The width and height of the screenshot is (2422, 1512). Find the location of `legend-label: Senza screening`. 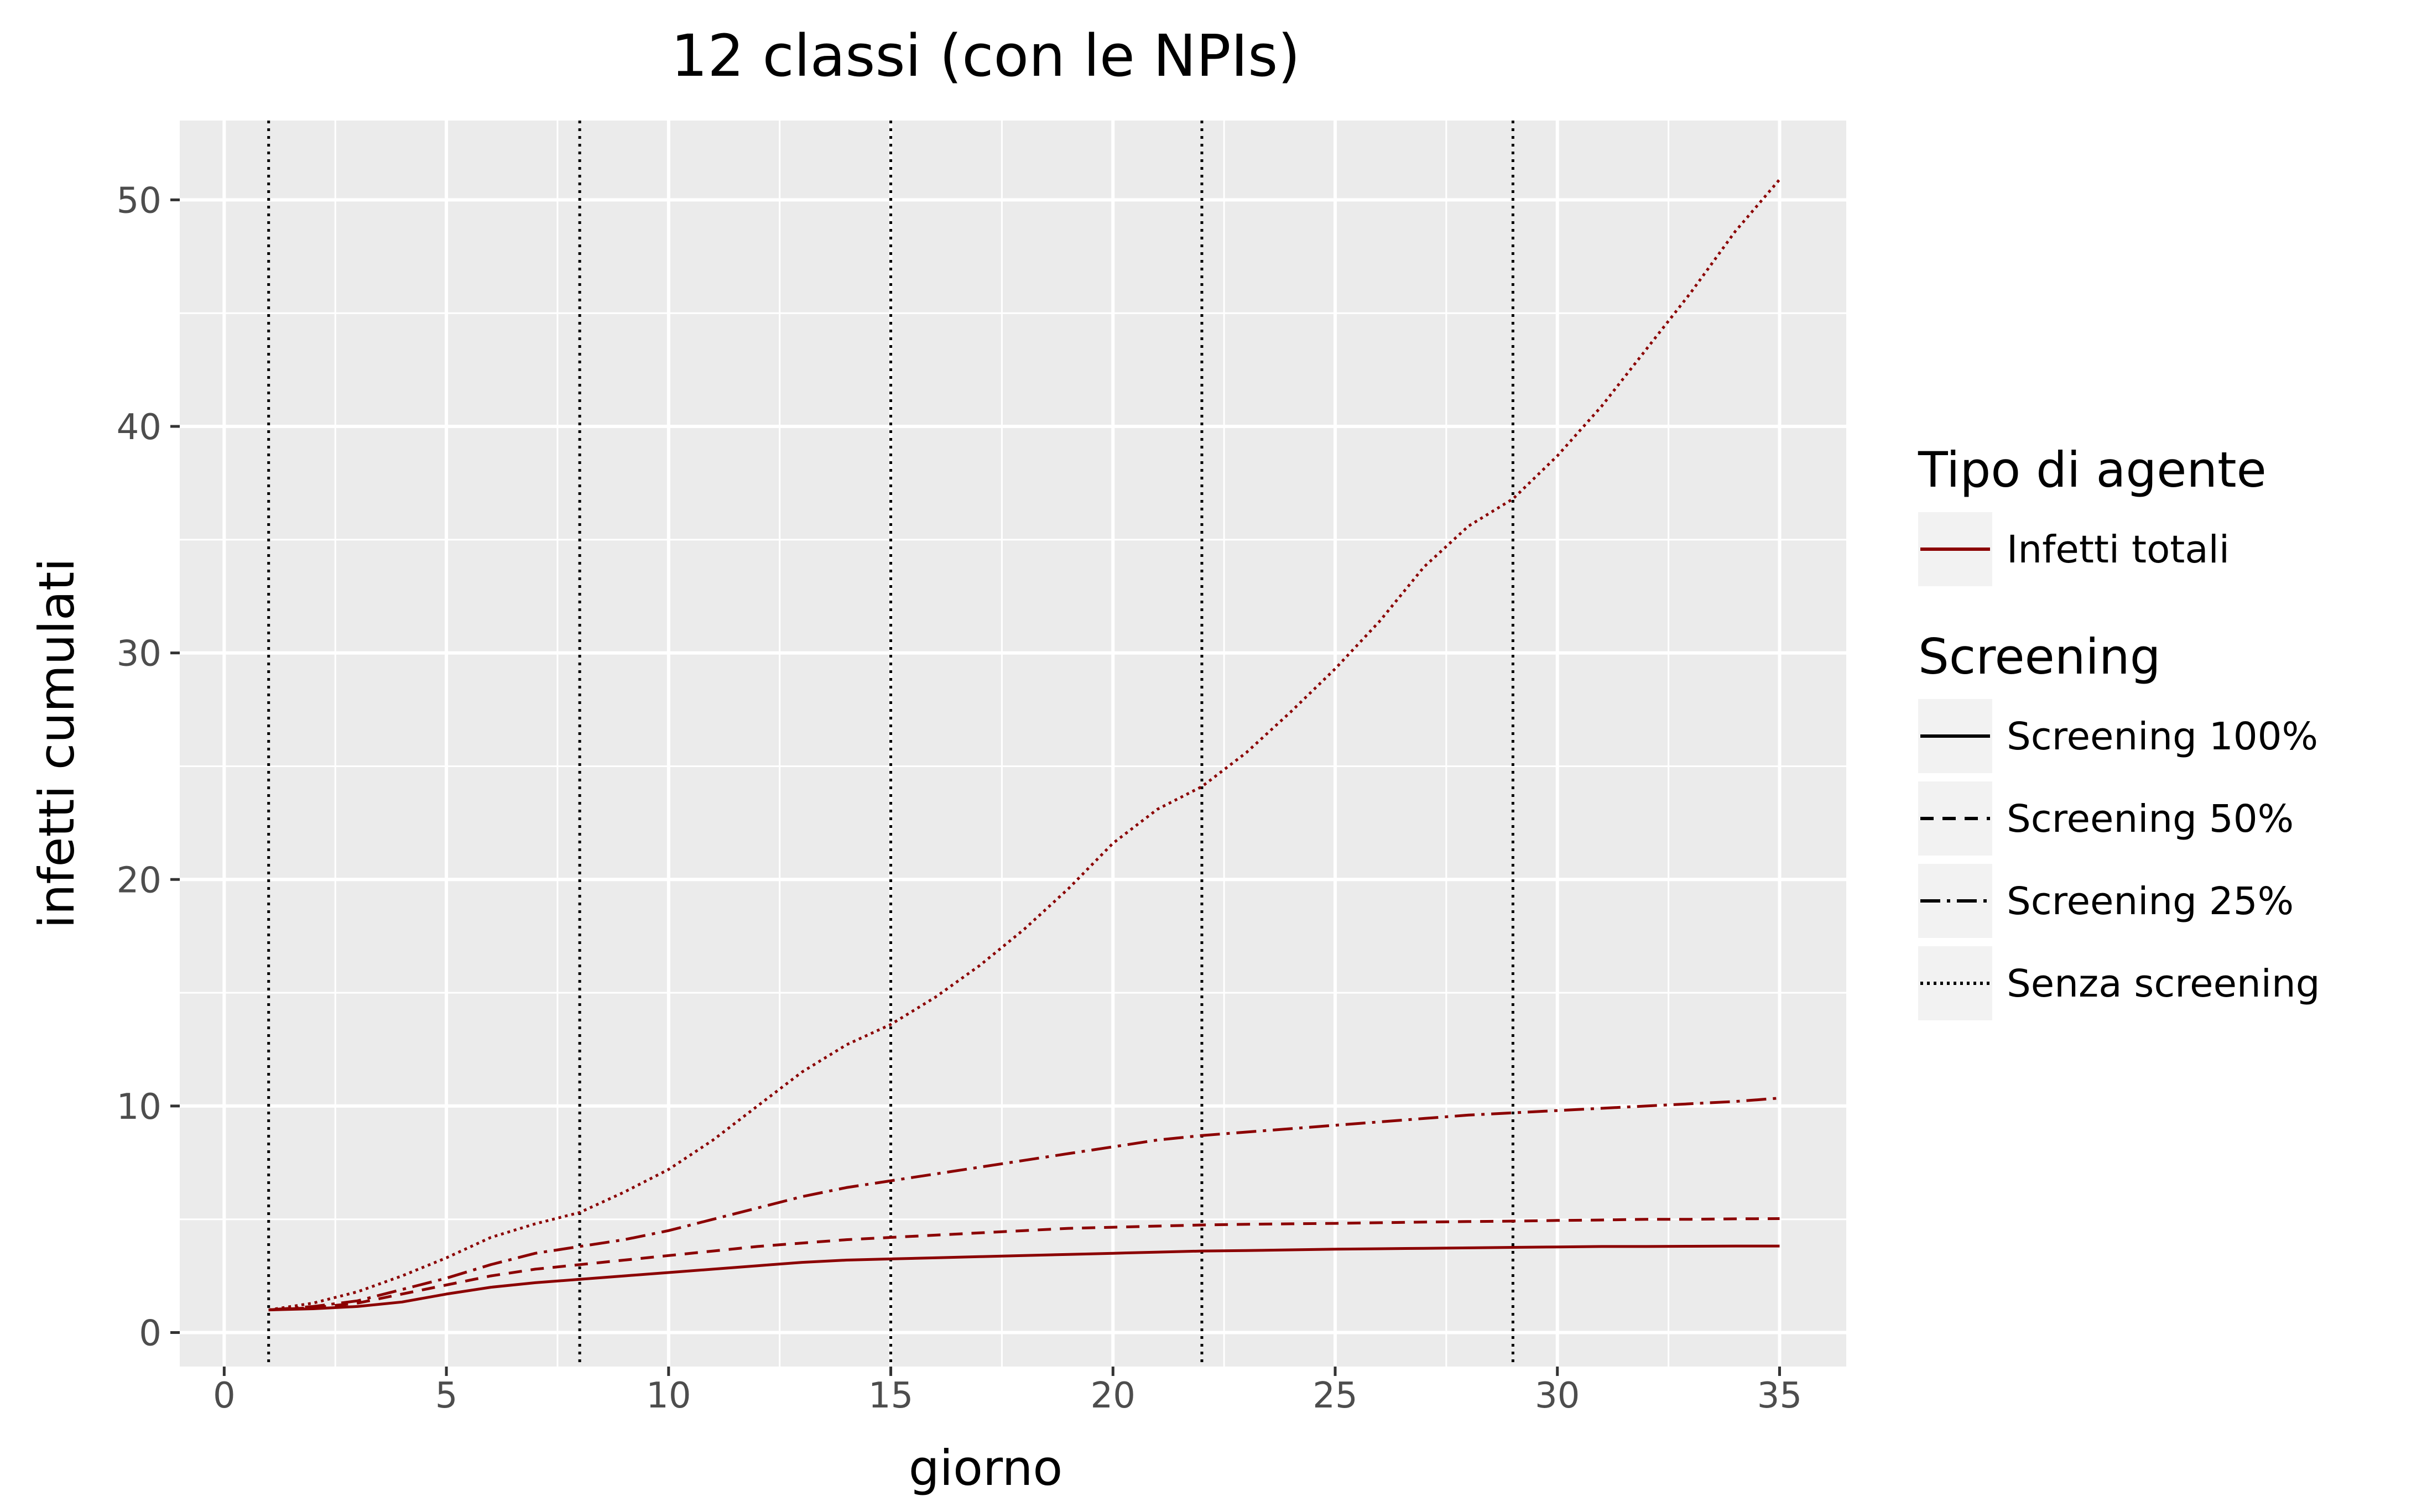

legend-label: Senza screening is located at coordinates (2163, 984).